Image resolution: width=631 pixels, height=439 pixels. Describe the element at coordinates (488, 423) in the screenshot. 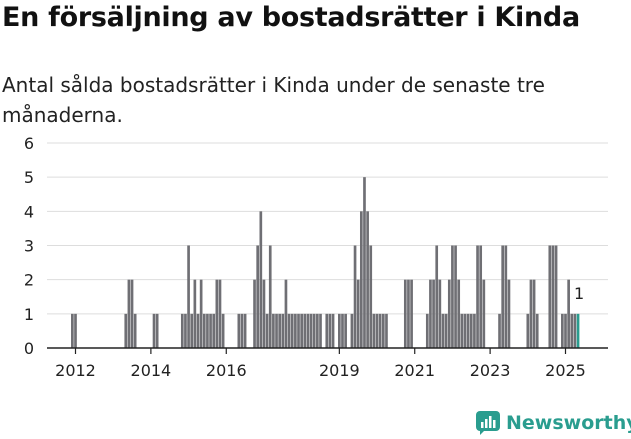

I see `newsworthy-logo-icon` at that location.